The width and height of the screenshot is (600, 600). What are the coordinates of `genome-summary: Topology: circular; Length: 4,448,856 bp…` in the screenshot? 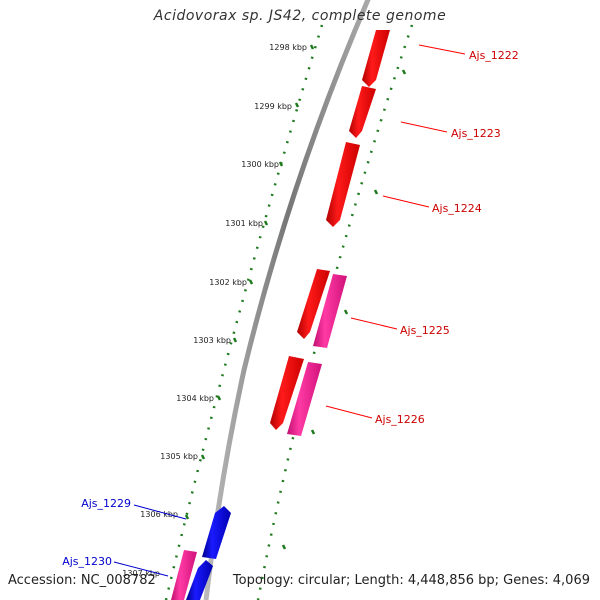 It's located at (411, 580).